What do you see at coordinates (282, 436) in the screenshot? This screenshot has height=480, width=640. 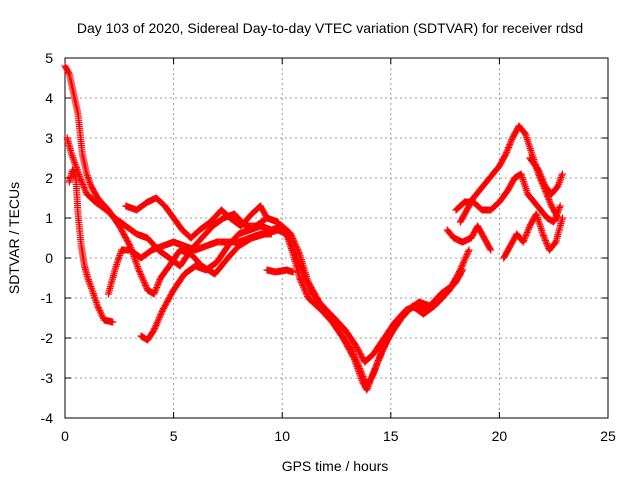 I see `x-tick-label: 10` at bounding box center [282, 436].